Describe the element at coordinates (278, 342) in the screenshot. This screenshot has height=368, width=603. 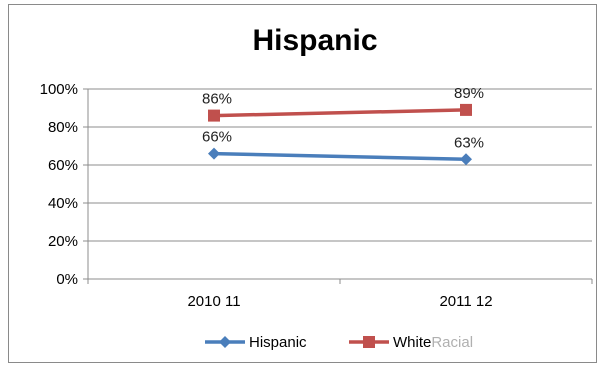
I see `legend-label: Hispanic` at that location.